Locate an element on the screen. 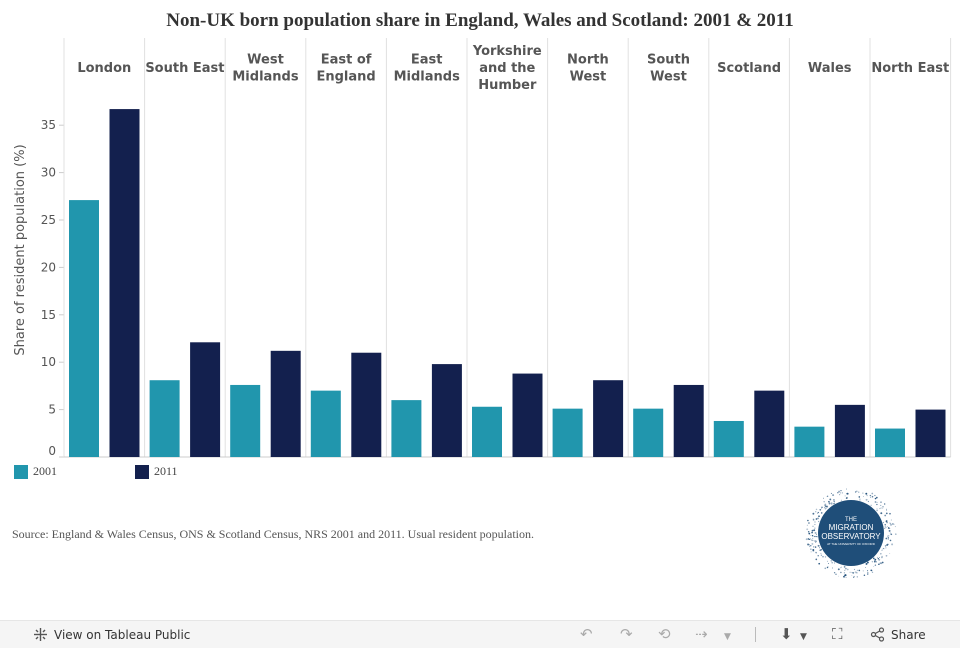  y-tick-label: 10 is located at coordinates (48, 362).